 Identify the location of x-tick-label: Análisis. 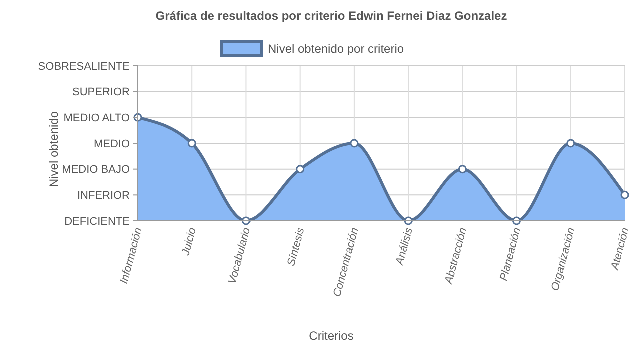
(405, 247).